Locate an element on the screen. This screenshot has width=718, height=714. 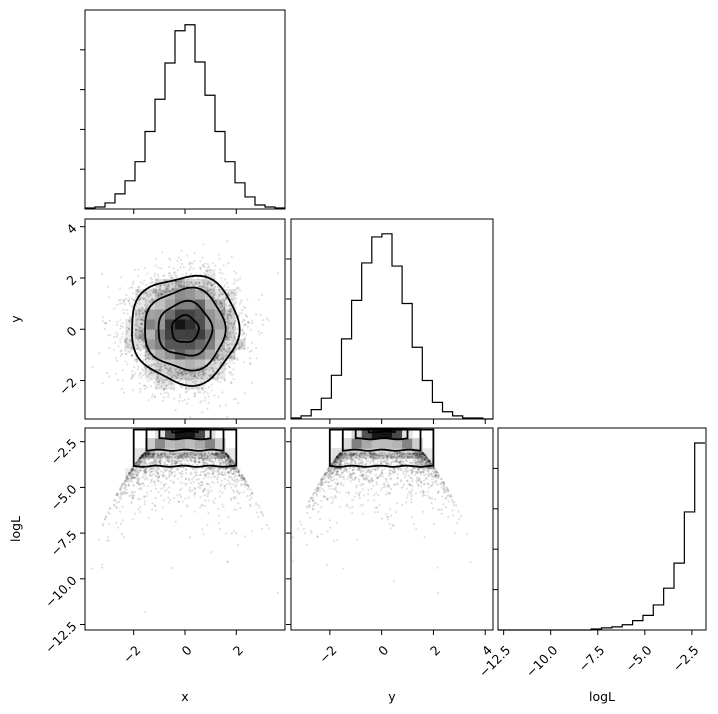
scatter-points is located at coordinates (185, 329).